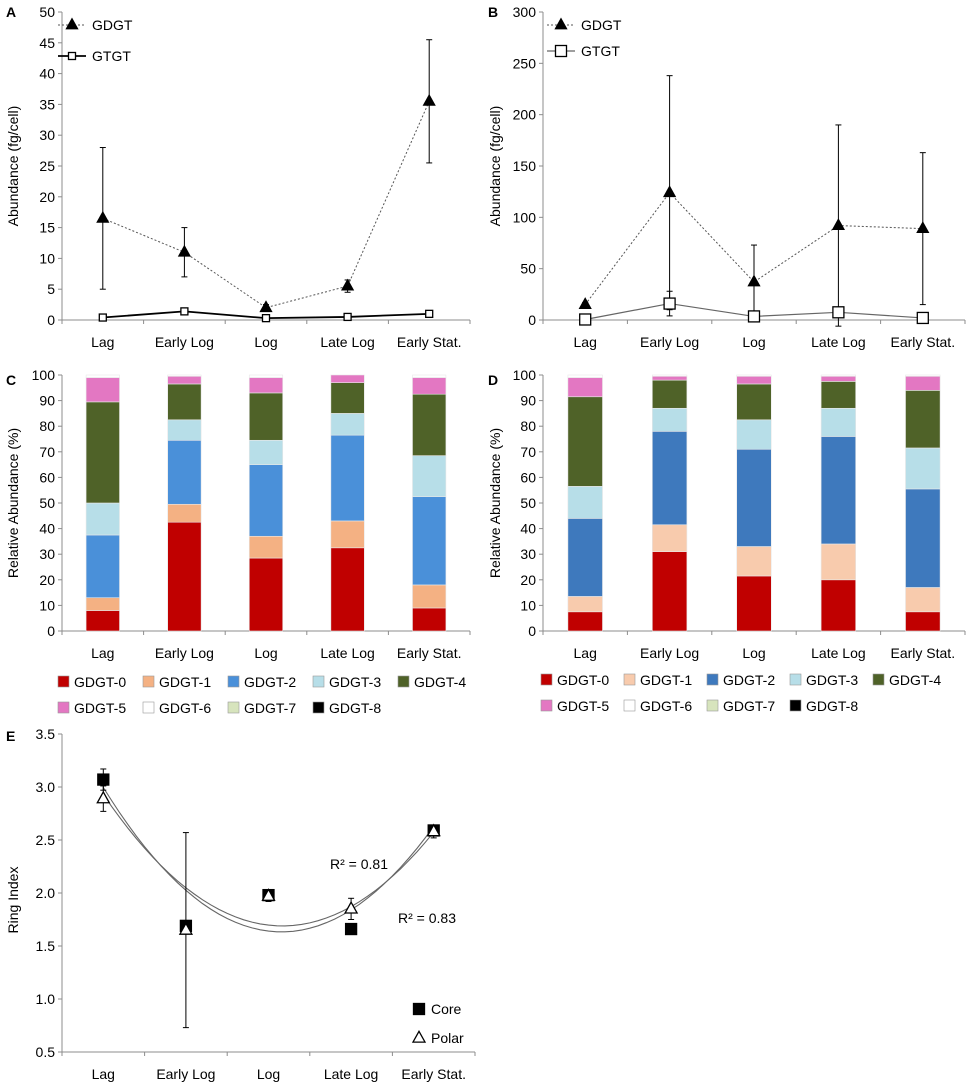 This screenshot has height=1090, width=970. I want to click on panel-c-legend-label-gdgt-5: GDGT-5, so click(100, 708).